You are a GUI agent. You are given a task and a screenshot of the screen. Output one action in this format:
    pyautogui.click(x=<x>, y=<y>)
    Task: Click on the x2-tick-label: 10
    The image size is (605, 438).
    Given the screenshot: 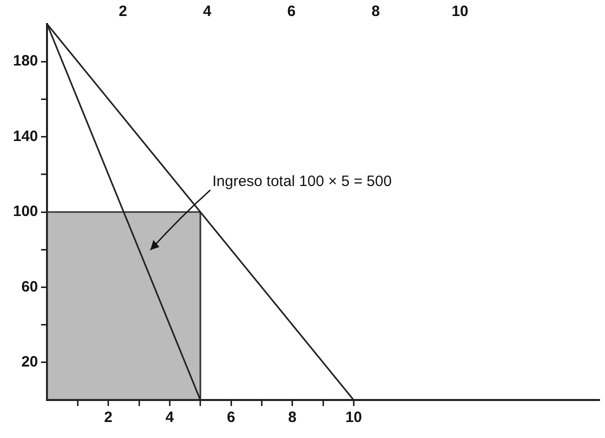 What is the action you would take?
    pyautogui.click(x=460, y=11)
    